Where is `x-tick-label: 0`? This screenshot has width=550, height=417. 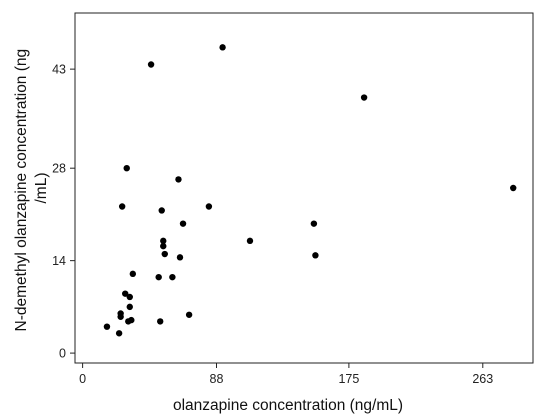 x-tick-label: 0 is located at coordinates (82, 379).